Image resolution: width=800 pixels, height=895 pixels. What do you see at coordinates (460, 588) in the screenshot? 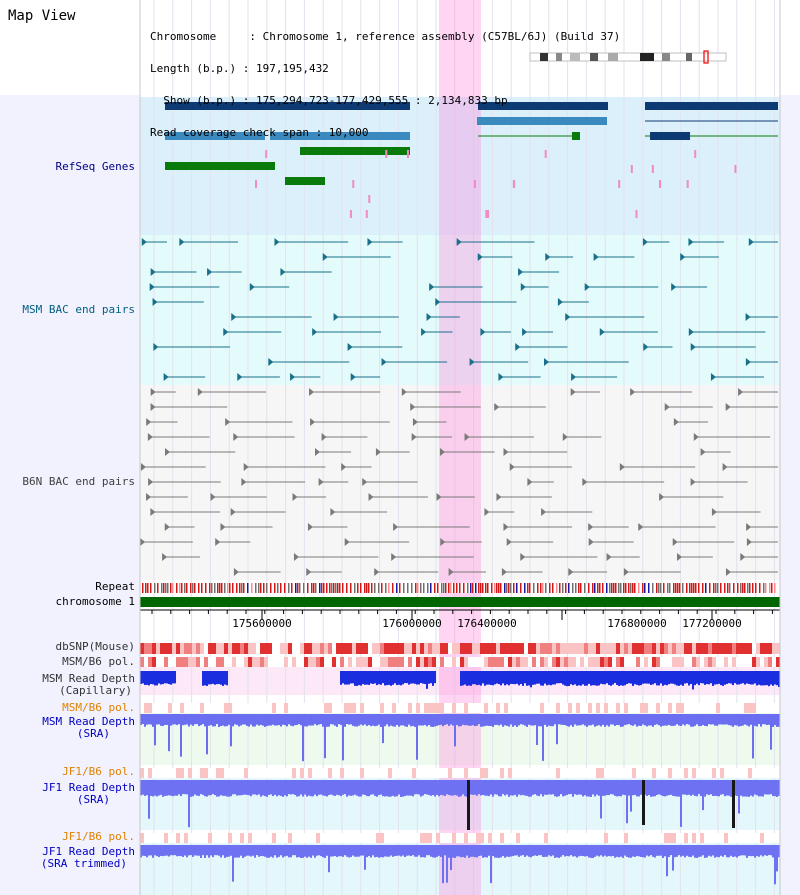
I see `repeat-track` at bounding box center [460, 588].